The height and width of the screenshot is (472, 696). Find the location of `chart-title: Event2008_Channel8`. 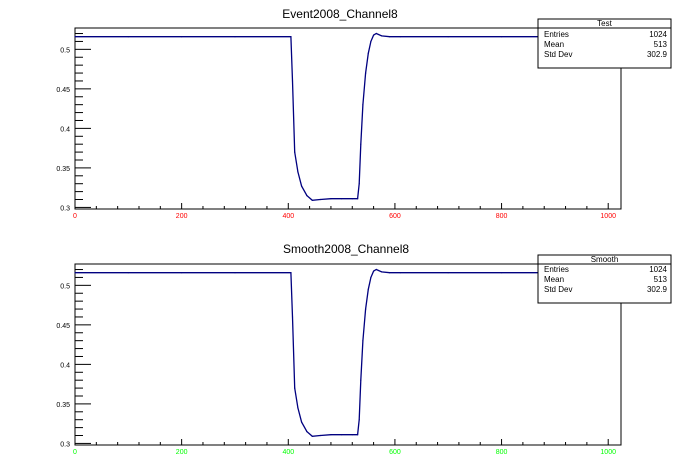

chart-title: Event2008_Channel8 is located at coordinates (340, 14).